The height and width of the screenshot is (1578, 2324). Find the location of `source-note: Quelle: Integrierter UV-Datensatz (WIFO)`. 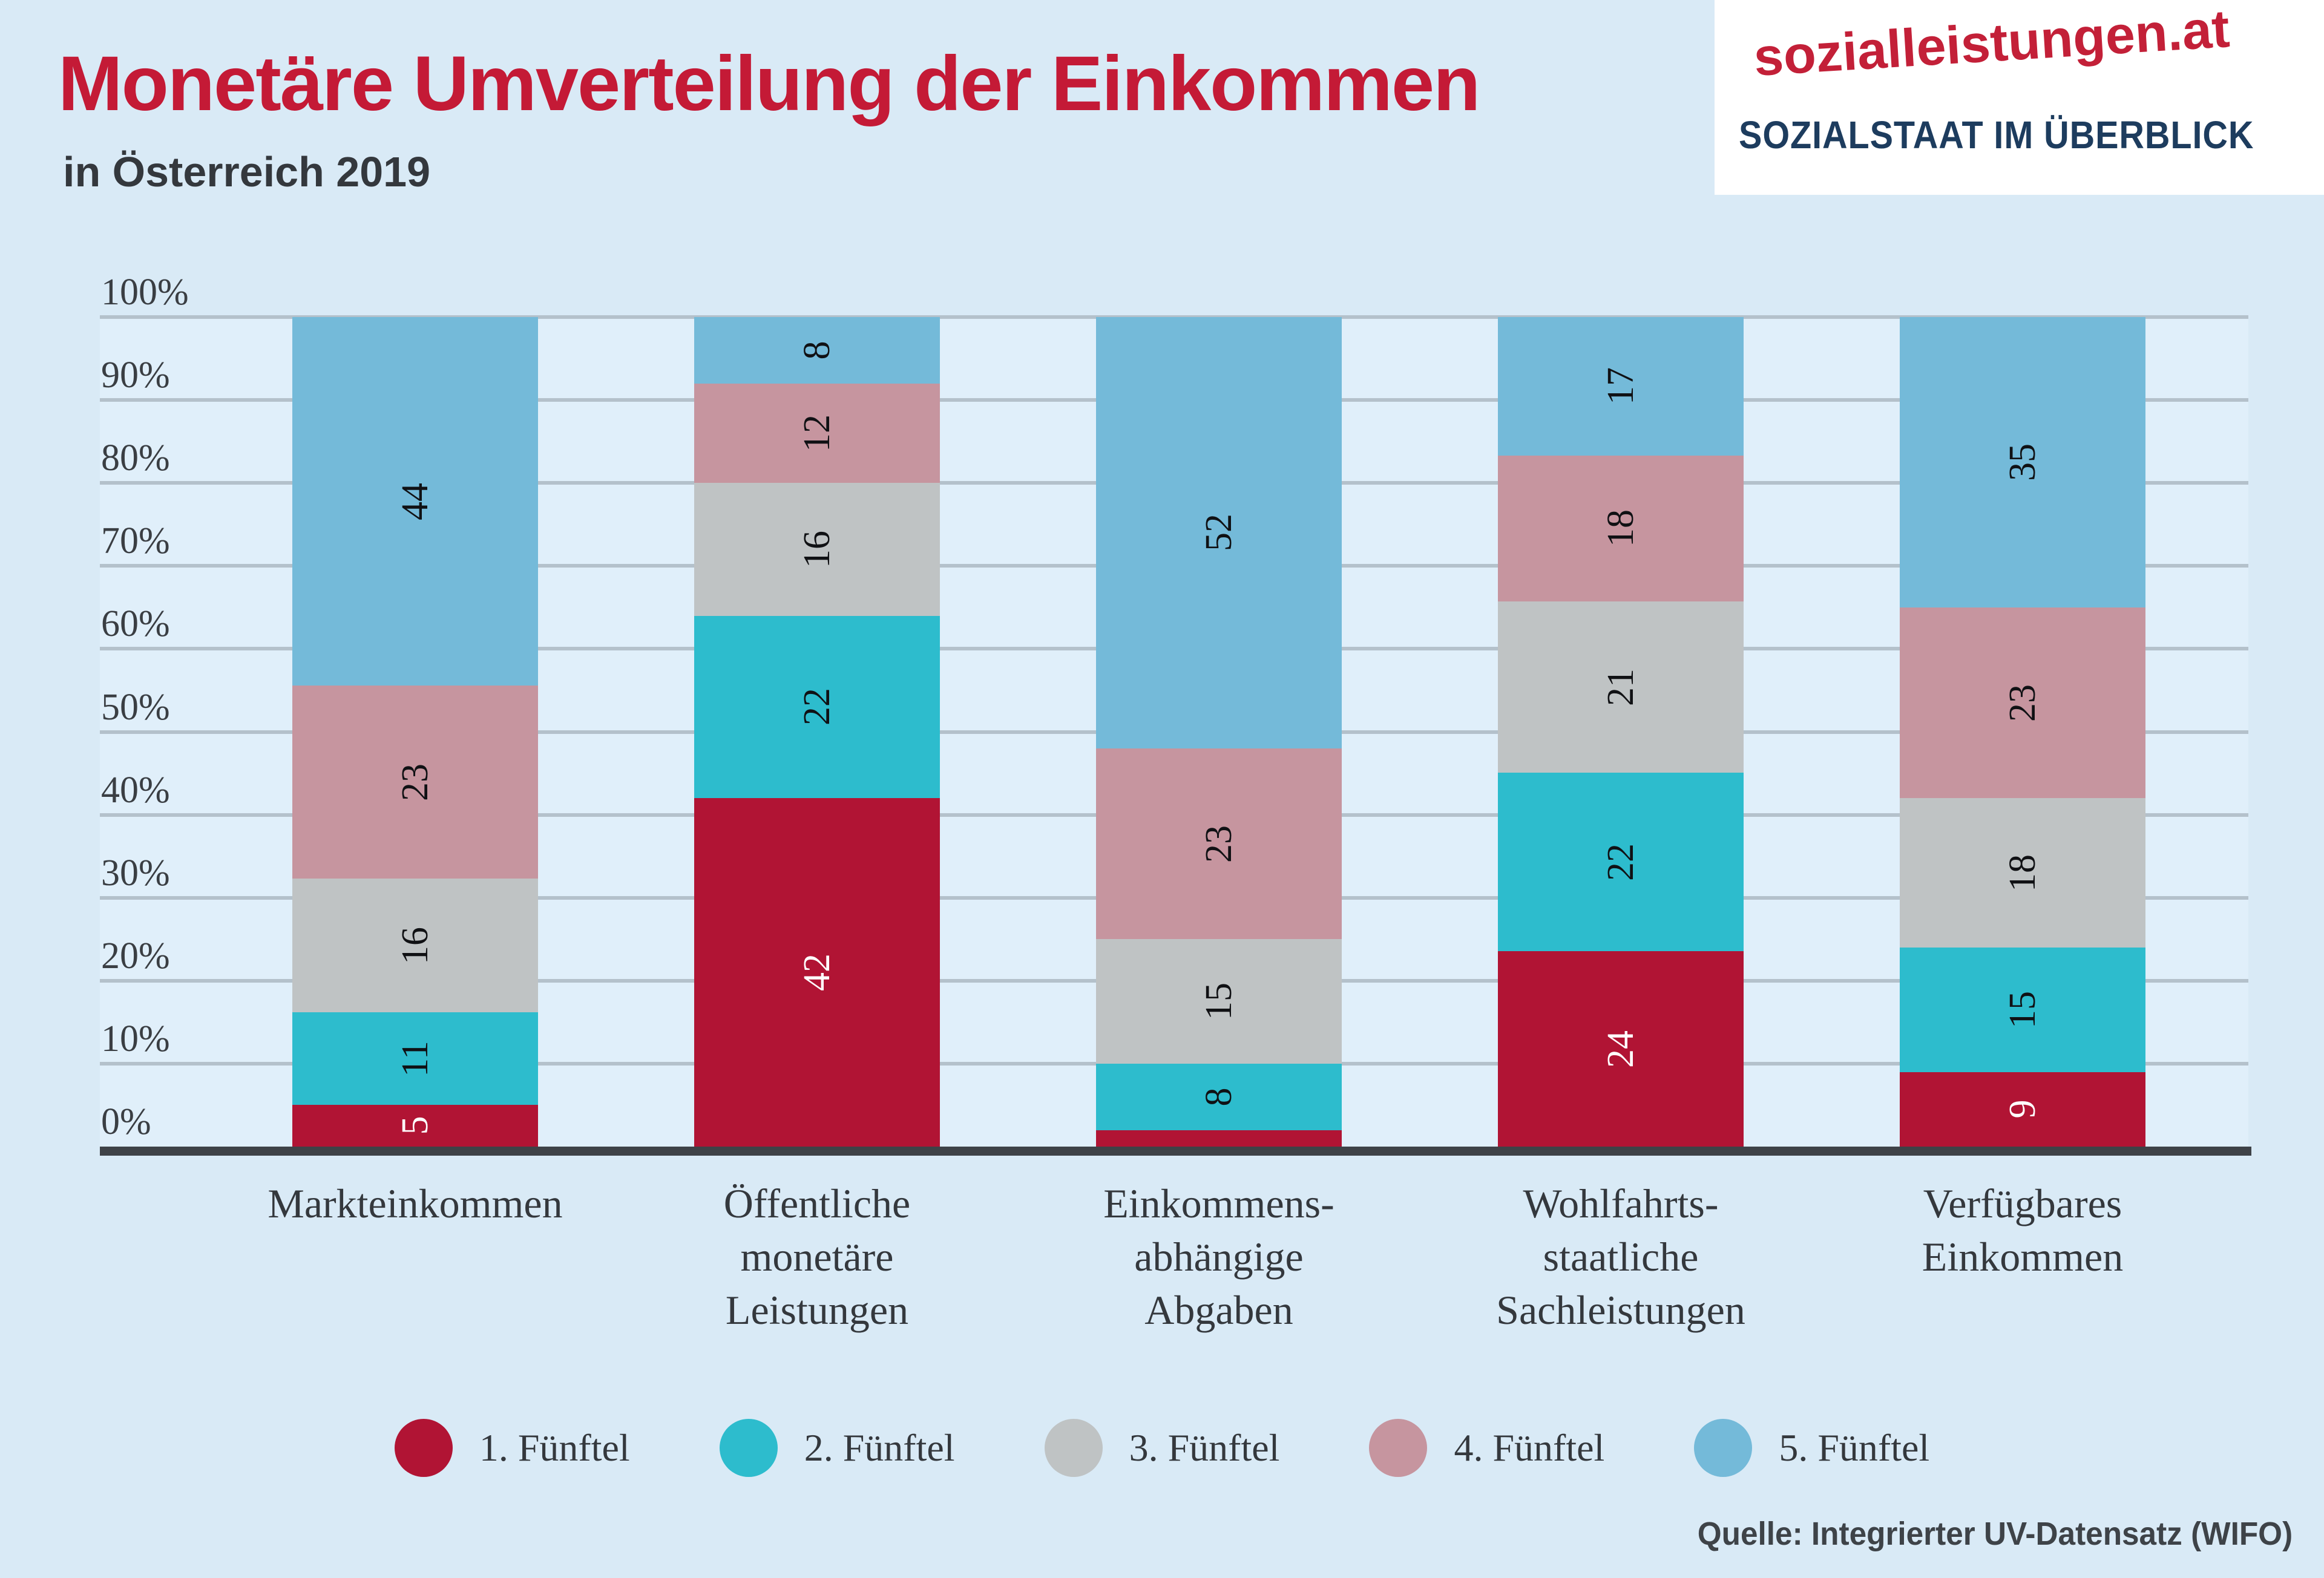

source-note: Quelle: Integrierter UV-Datensatz (WIFO) is located at coordinates (1995, 1534).